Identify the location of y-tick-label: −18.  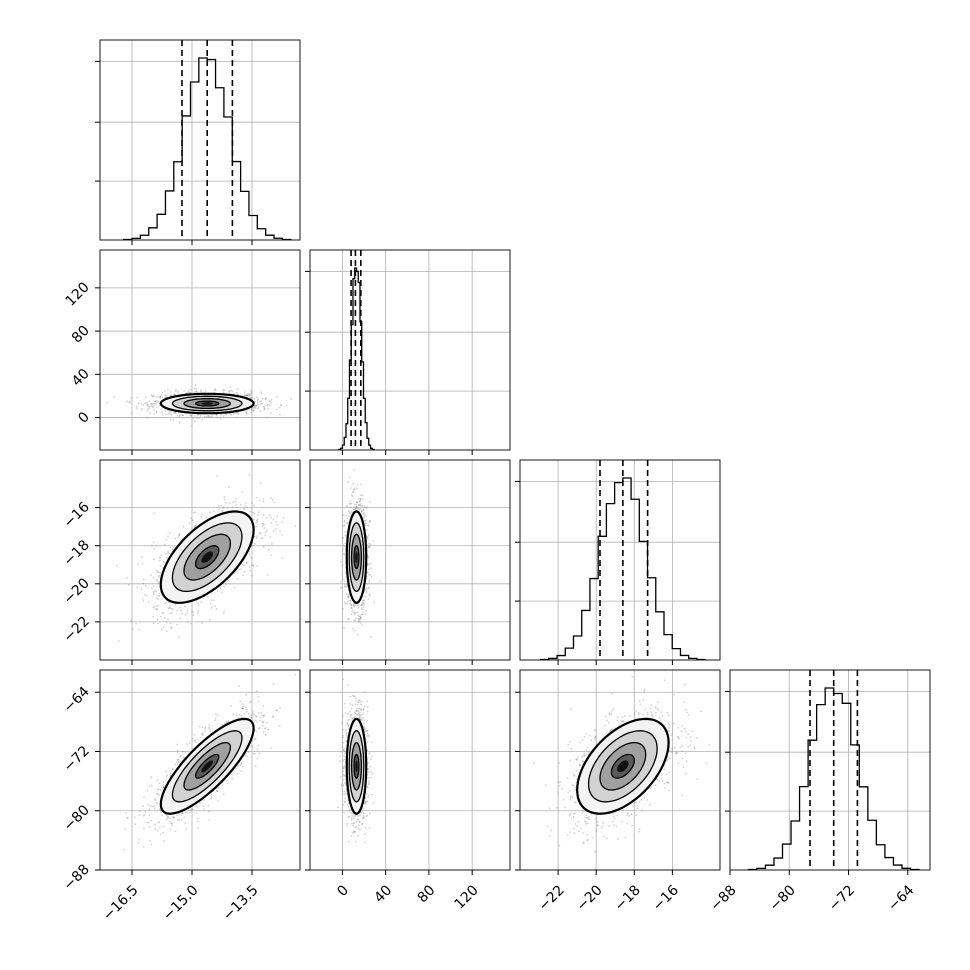
(77, 553).